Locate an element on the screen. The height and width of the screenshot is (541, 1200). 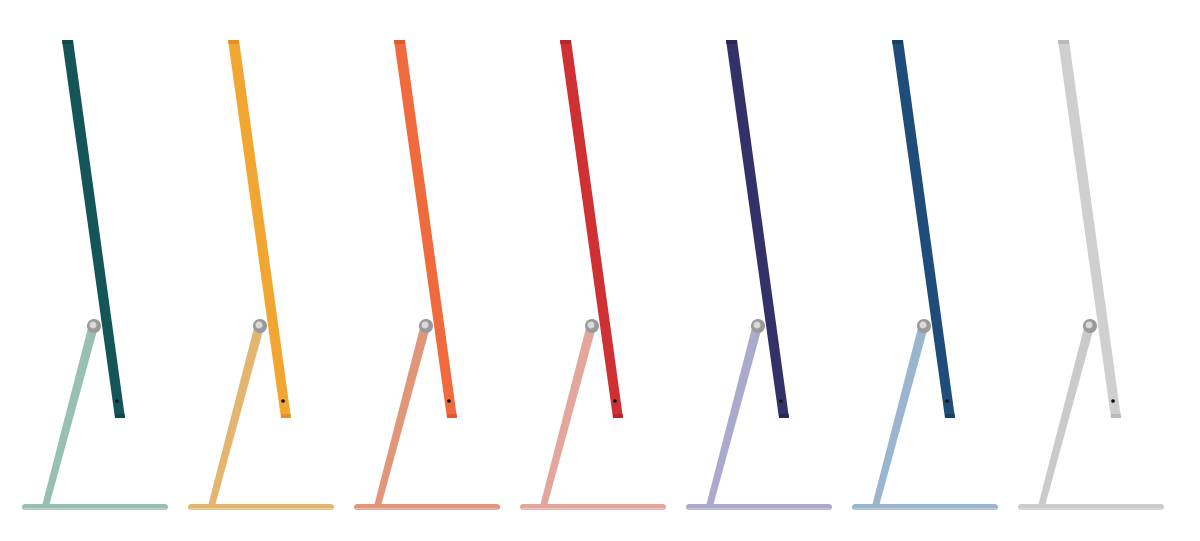
imac-orange is located at coordinates (427, 275).